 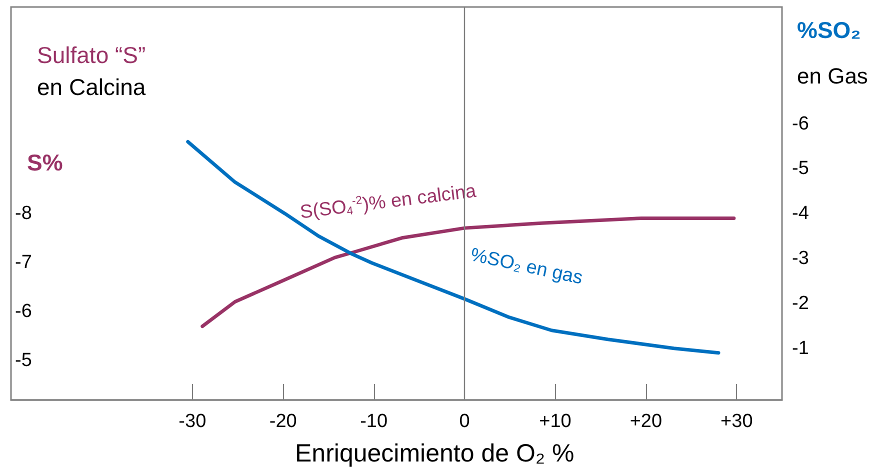 What do you see at coordinates (45, 163) in the screenshot?
I see `y-axis-title: S%` at bounding box center [45, 163].